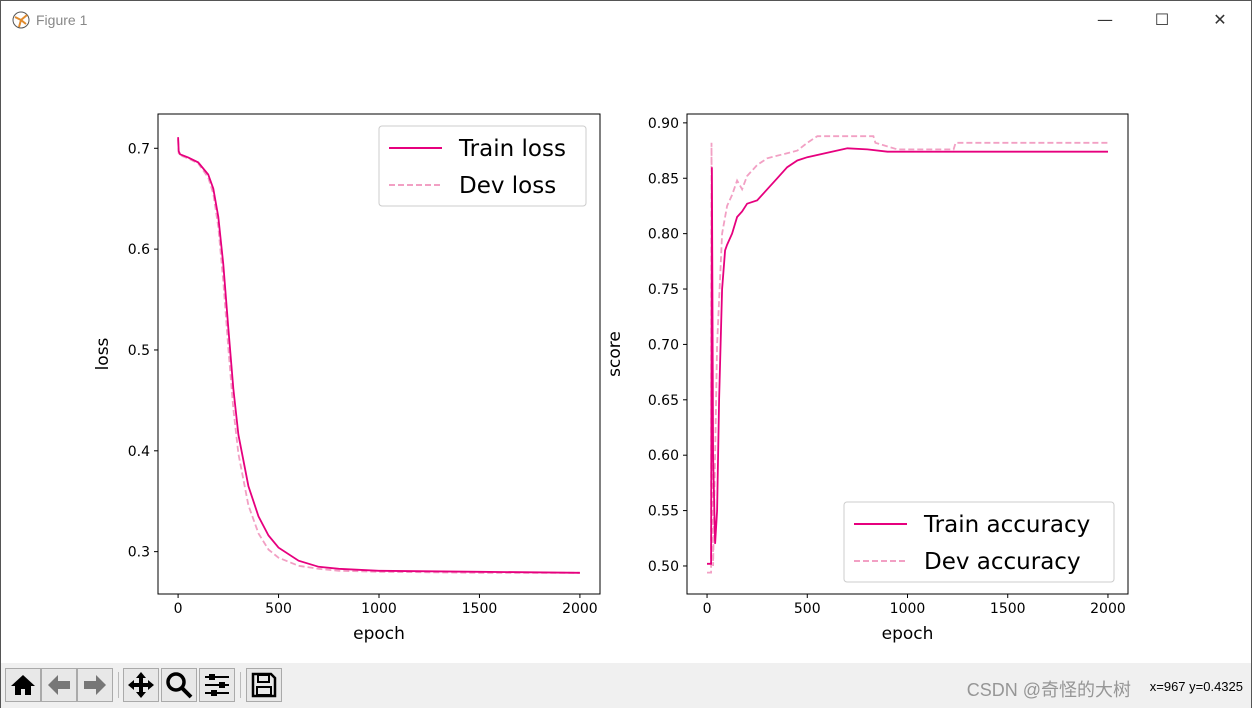 The height and width of the screenshot is (708, 1252). I want to click on y-tick-label: 0.75, so click(663, 290).